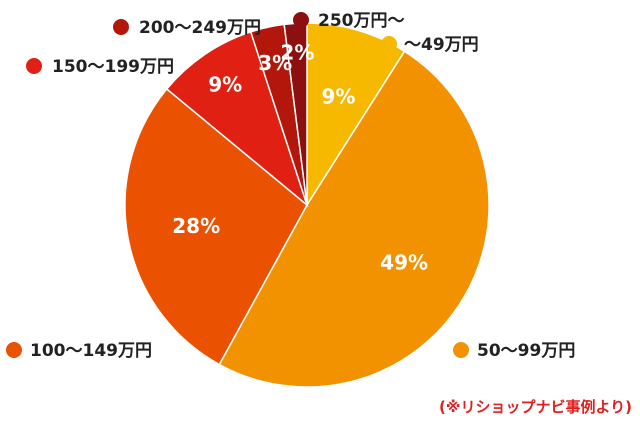  I want to click on percent-label-4: 3%, so click(275, 63).